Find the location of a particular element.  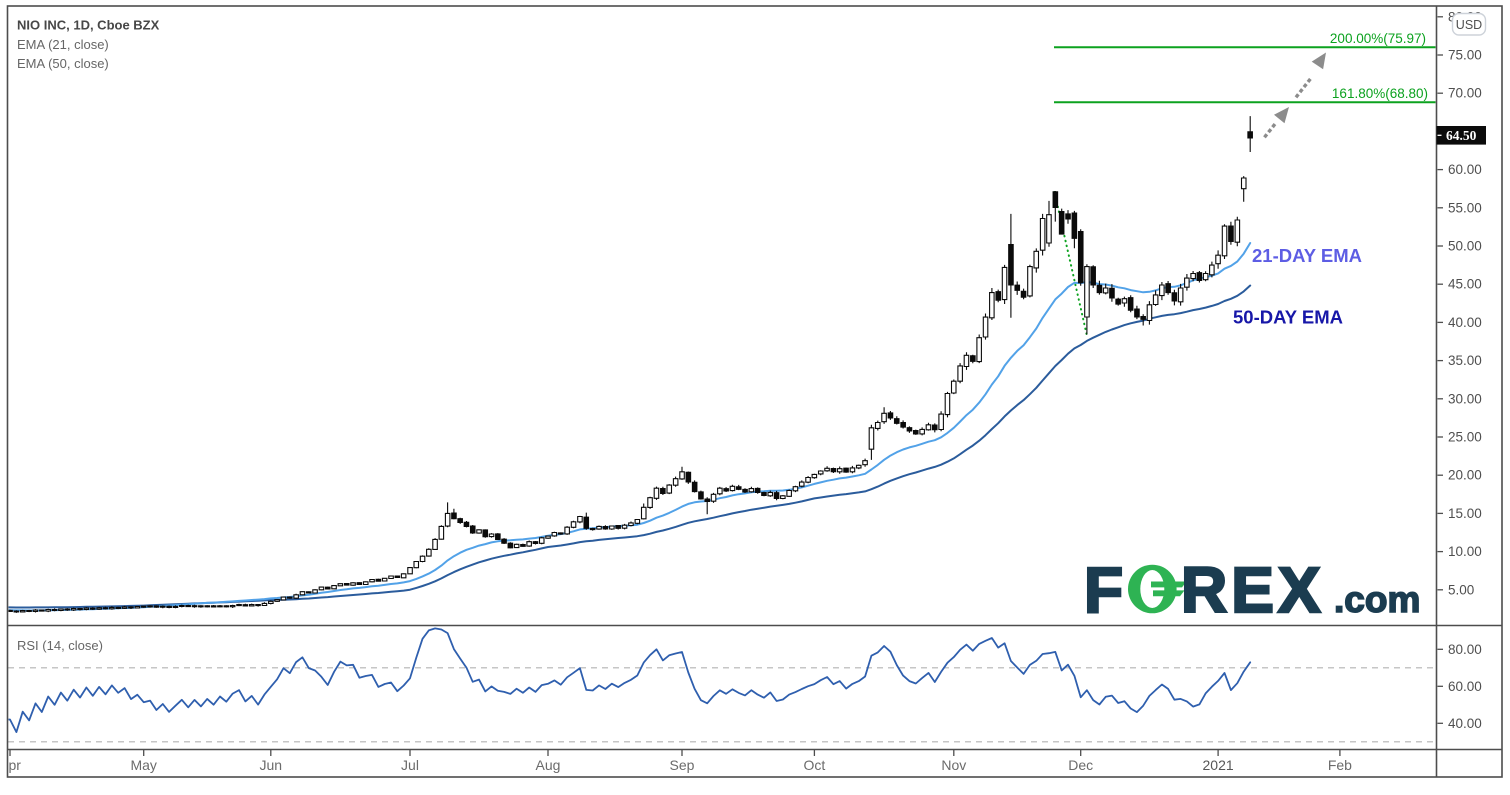

svg-text: 200.00%(75.97) is located at coordinates (1378, 38).